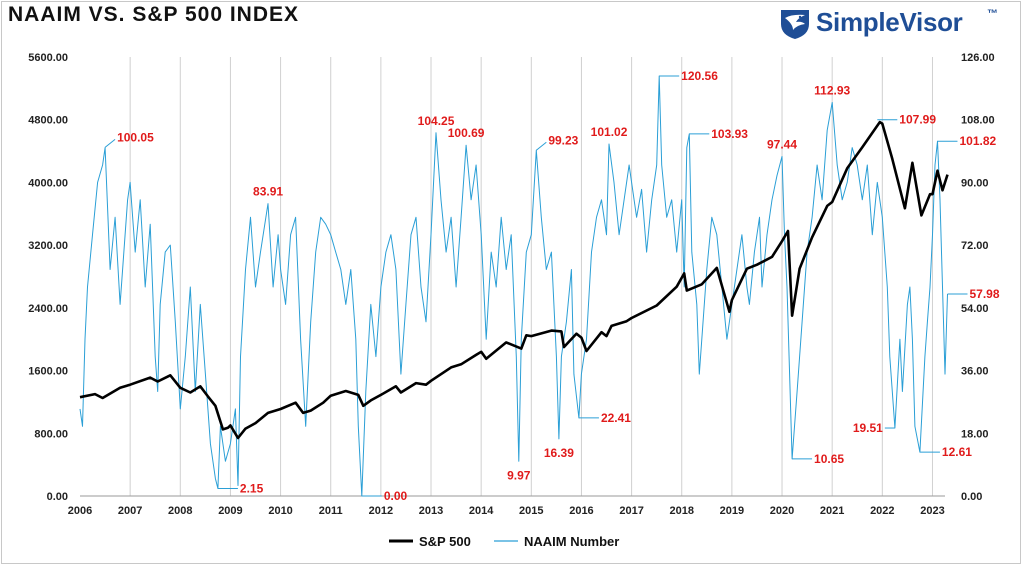 The width and height of the screenshot is (1024, 567). What do you see at coordinates (80, 511) in the screenshot?
I see `x-tick-label: 2006` at bounding box center [80, 511].